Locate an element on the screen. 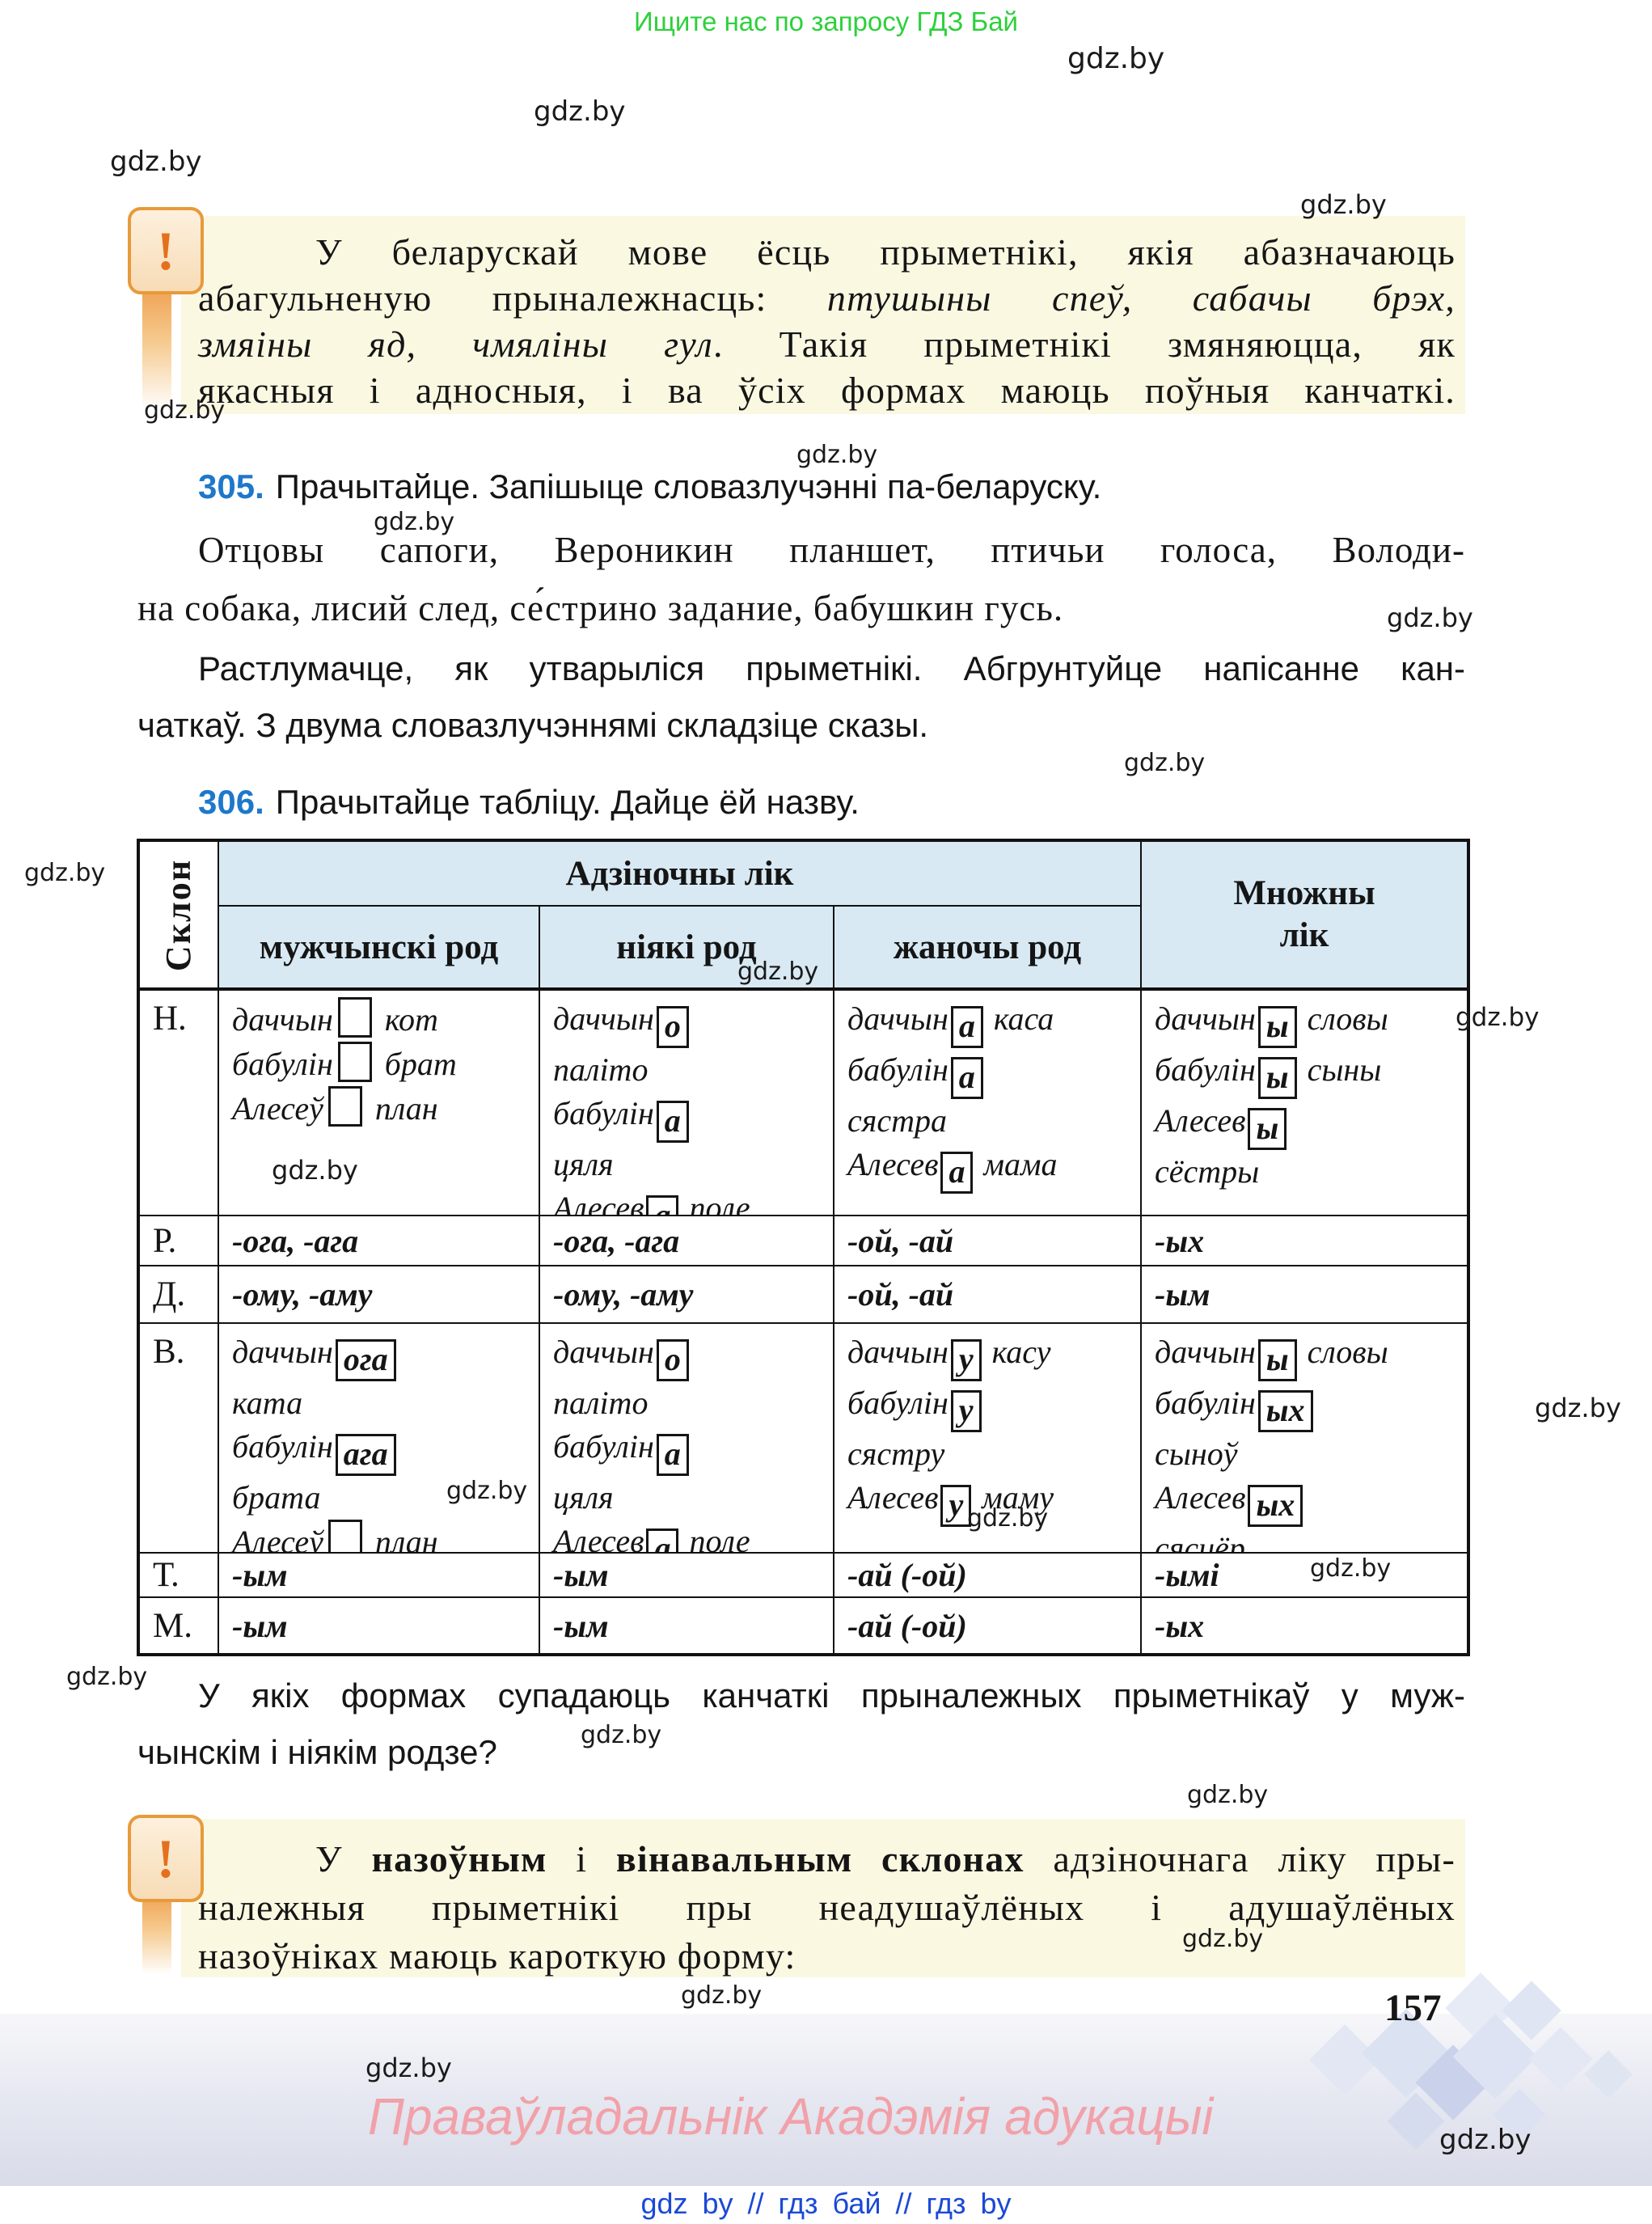 The image size is (1652, 2224). table-cell: даччын о паліто бабулін а цяля Алесев а поле is located at coordinates (687, 1103).